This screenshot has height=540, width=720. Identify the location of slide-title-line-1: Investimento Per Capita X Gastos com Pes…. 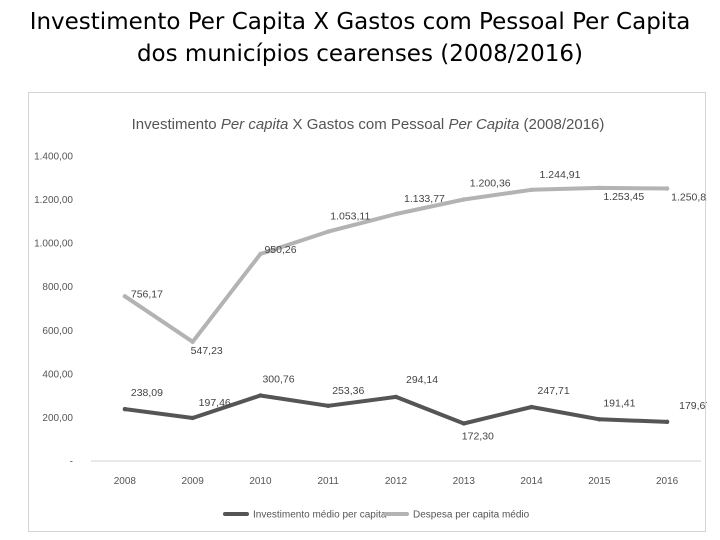
(360, 22).